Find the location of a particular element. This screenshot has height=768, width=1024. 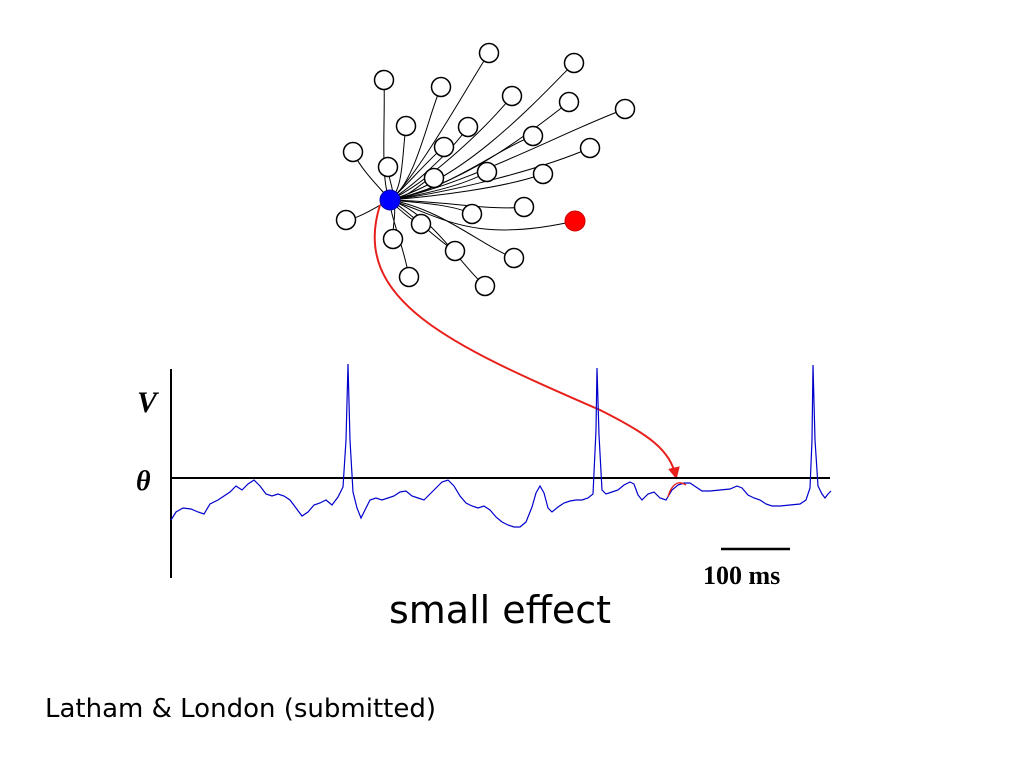

threshold-label: θ is located at coordinates (143, 481).